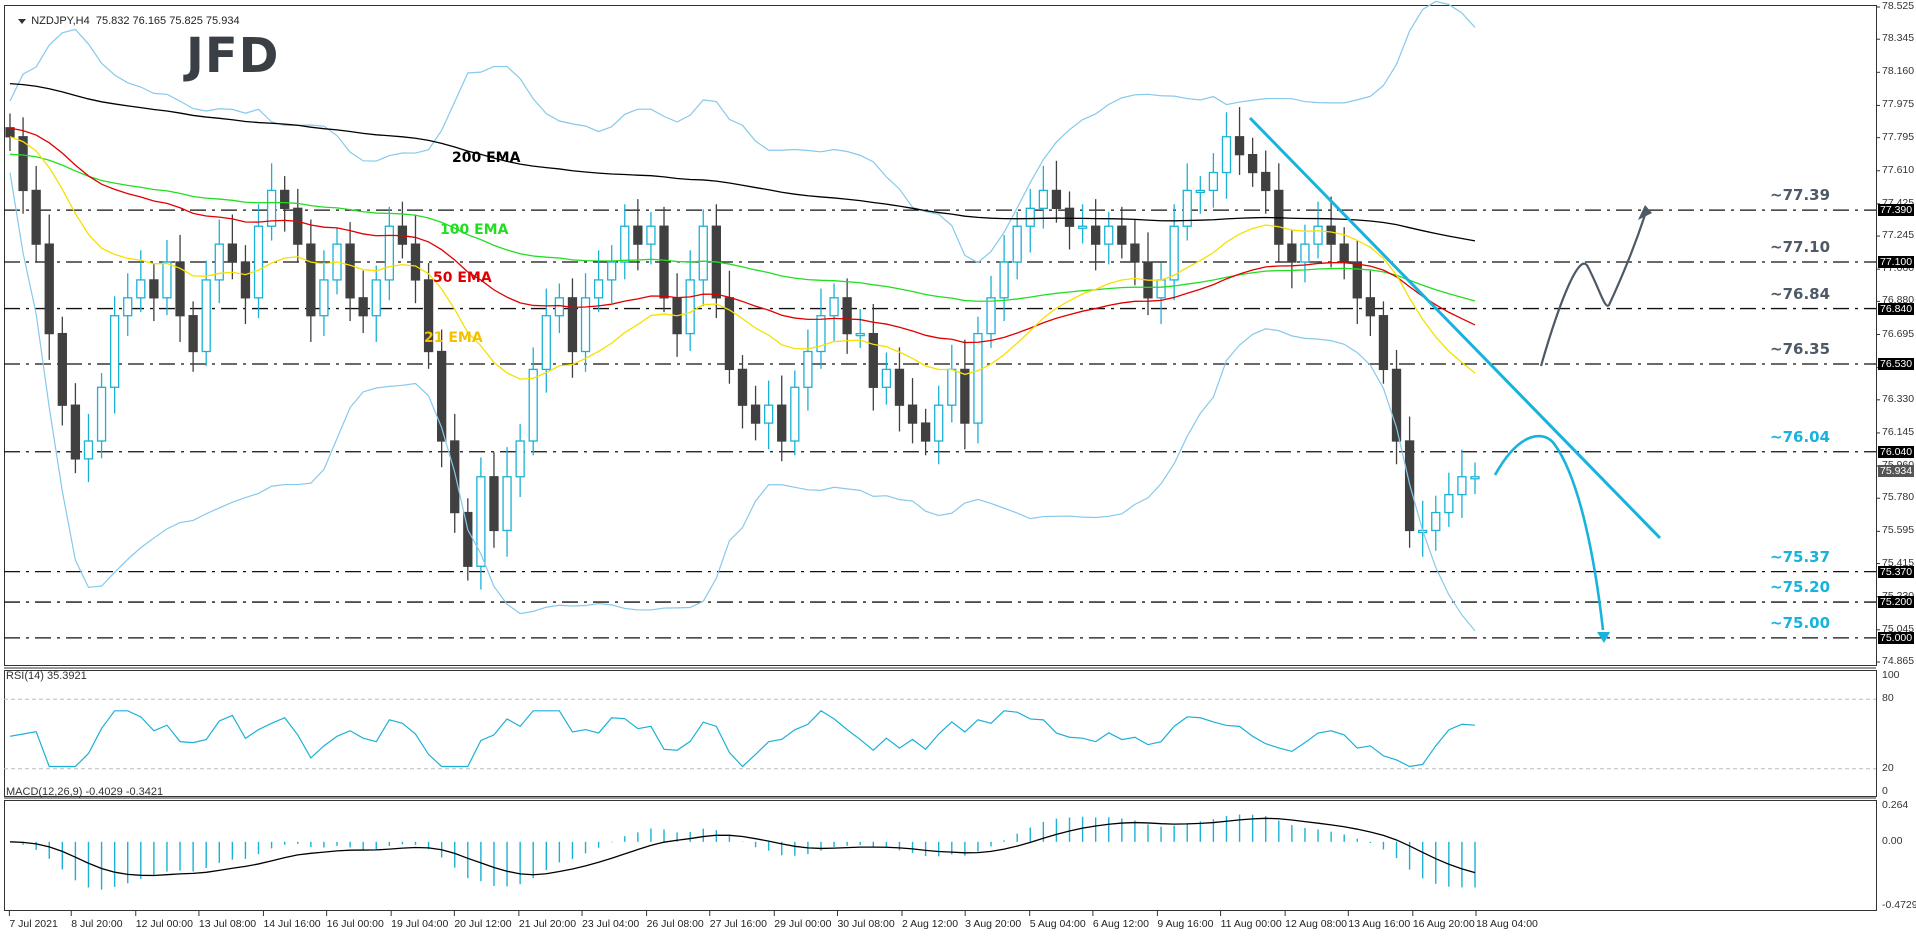 This screenshot has width=1916, height=936. Describe the element at coordinates (738, 924) in the screenshot. I see `x-axis-tick: 27 Jul 16:00` at that location.